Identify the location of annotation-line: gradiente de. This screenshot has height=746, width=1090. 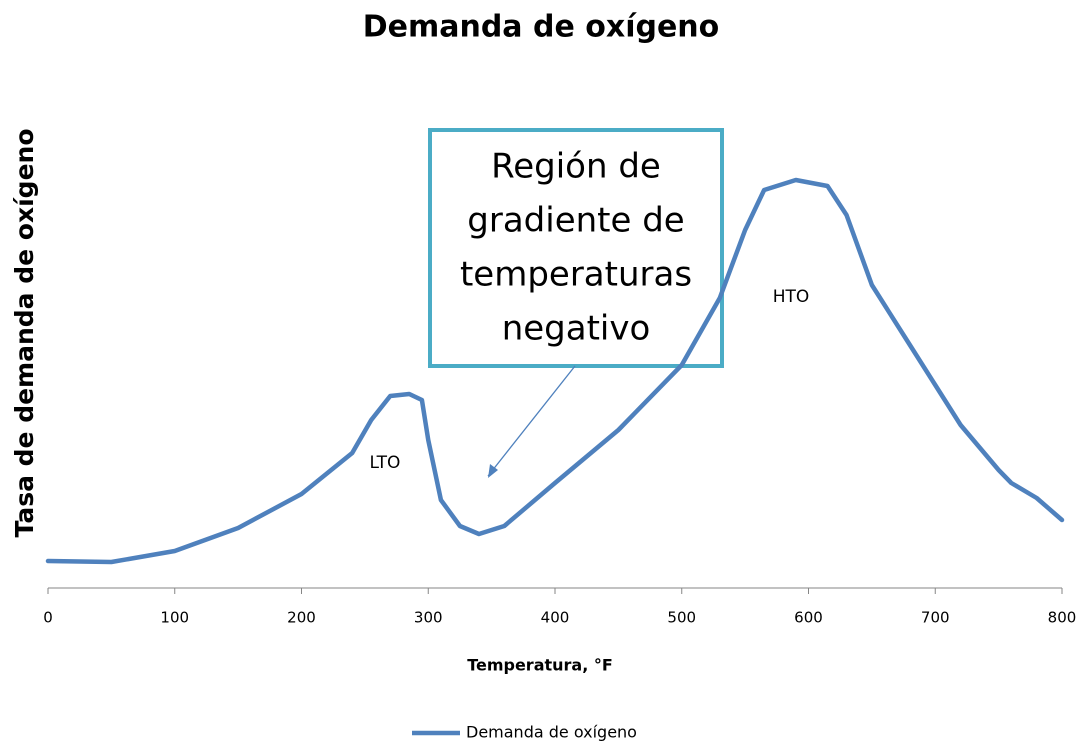
(575, 221).